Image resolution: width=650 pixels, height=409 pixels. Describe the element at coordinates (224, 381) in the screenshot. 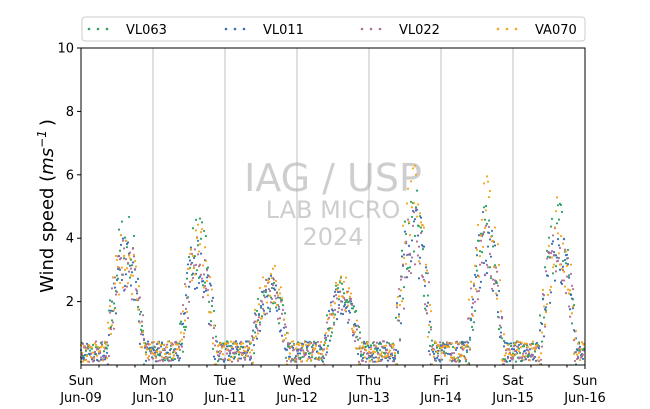

I see `x-tick-day: Tue` at that location.